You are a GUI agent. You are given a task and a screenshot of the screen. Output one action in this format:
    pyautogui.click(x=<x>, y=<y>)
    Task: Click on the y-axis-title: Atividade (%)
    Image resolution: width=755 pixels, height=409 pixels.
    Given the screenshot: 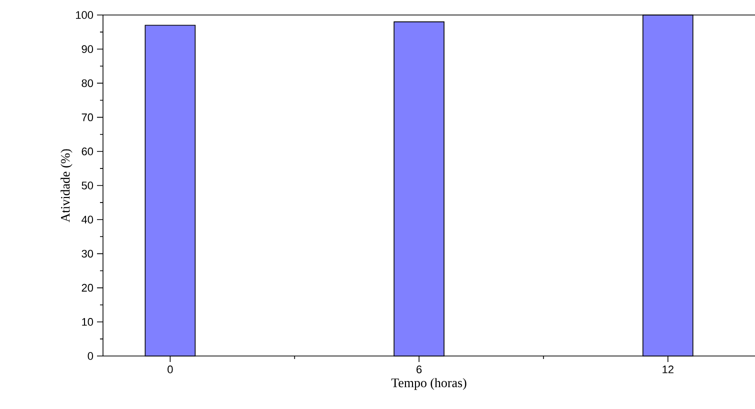 What is the action you would take?
    pyautogui.click(x=66, y=185)
    